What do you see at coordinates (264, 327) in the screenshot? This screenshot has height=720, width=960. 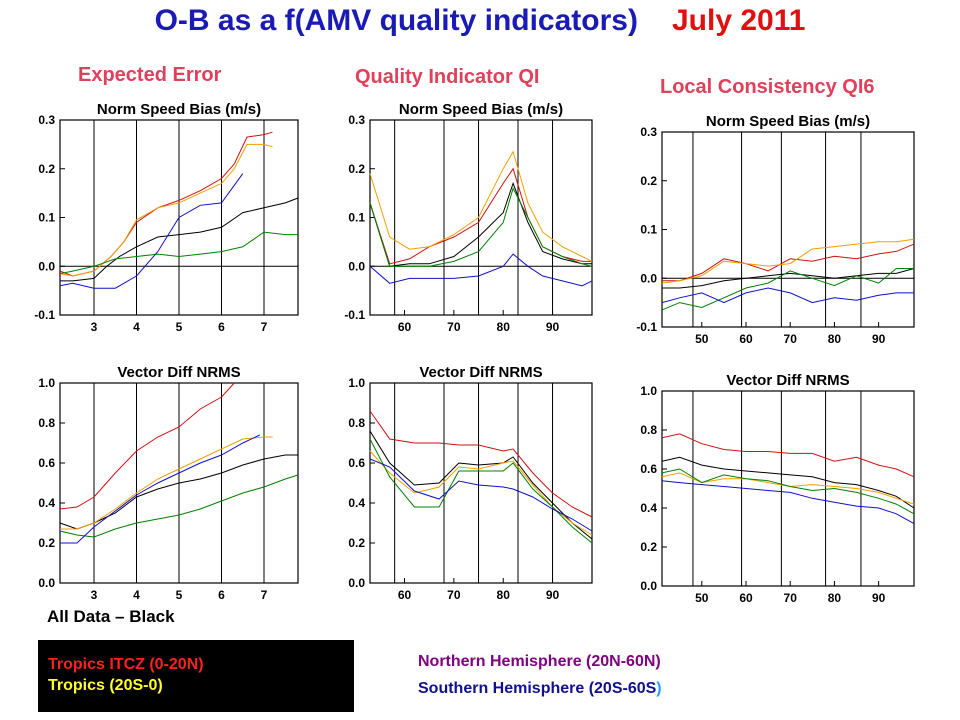 I see `x-tick-label: 7` at bounding box center [264, 327].